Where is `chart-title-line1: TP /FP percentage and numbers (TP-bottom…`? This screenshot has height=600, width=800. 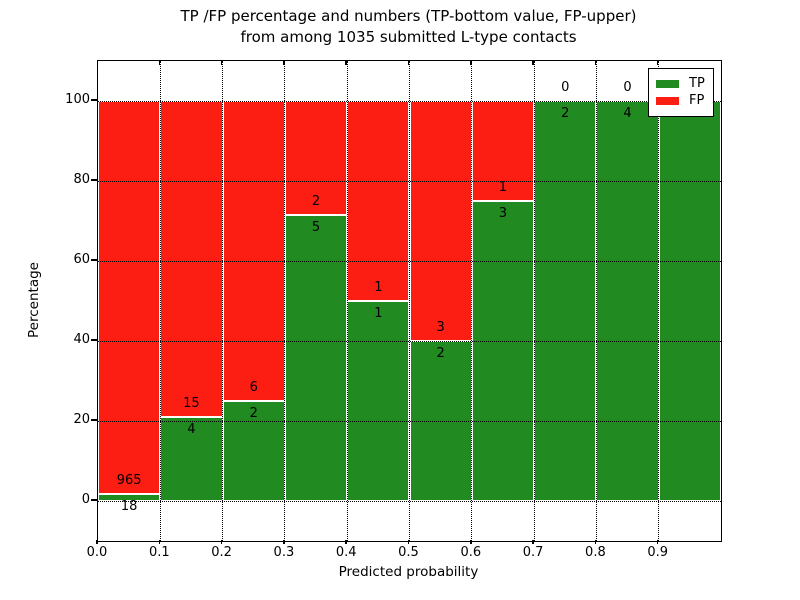
chart-title-line1: TP /FP percentage and numbers (TP-bottom… is located at coordinates (408, 16).